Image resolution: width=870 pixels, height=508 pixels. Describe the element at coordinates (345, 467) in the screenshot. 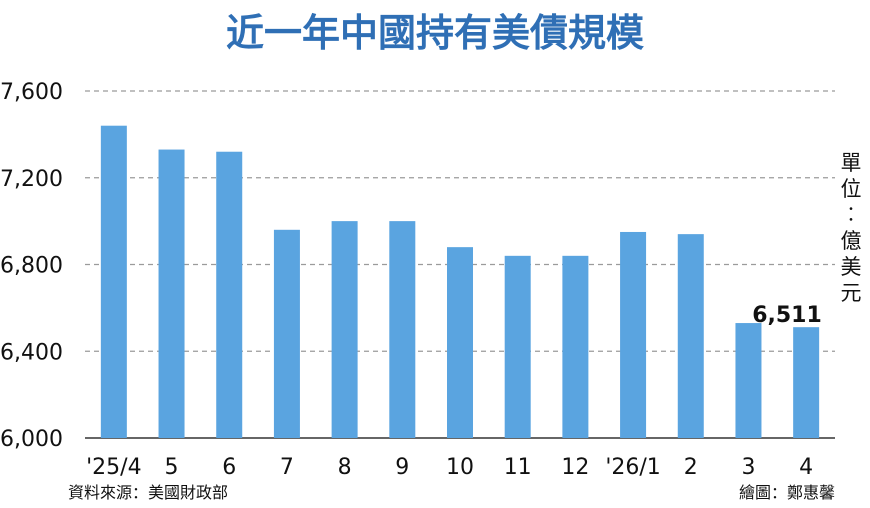

I see `x-tick-label: 8` at that location.